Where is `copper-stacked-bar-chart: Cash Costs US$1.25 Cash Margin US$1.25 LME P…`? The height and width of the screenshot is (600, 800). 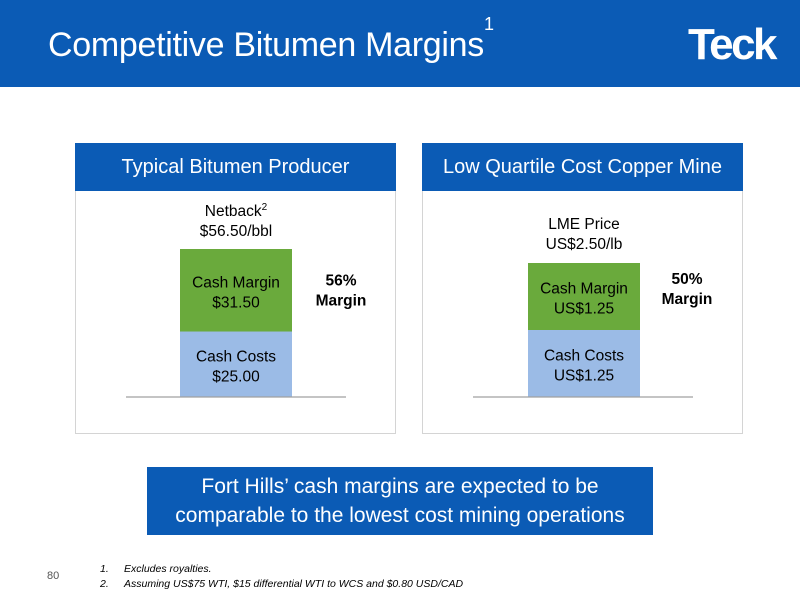 copper-stacked-bar-chart: Cash Costs US$1.25 Cash Margin US$1.25 LME P… is located at coordinates (593, 307).